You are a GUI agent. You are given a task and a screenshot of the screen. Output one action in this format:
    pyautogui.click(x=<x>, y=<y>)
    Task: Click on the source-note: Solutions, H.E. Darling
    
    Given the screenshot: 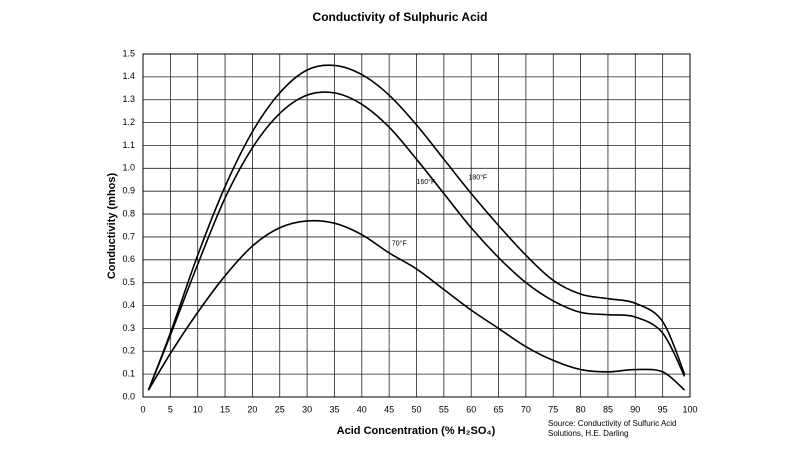 What is the action you would take?
    pyautogui.click(x=588, y=433)
    